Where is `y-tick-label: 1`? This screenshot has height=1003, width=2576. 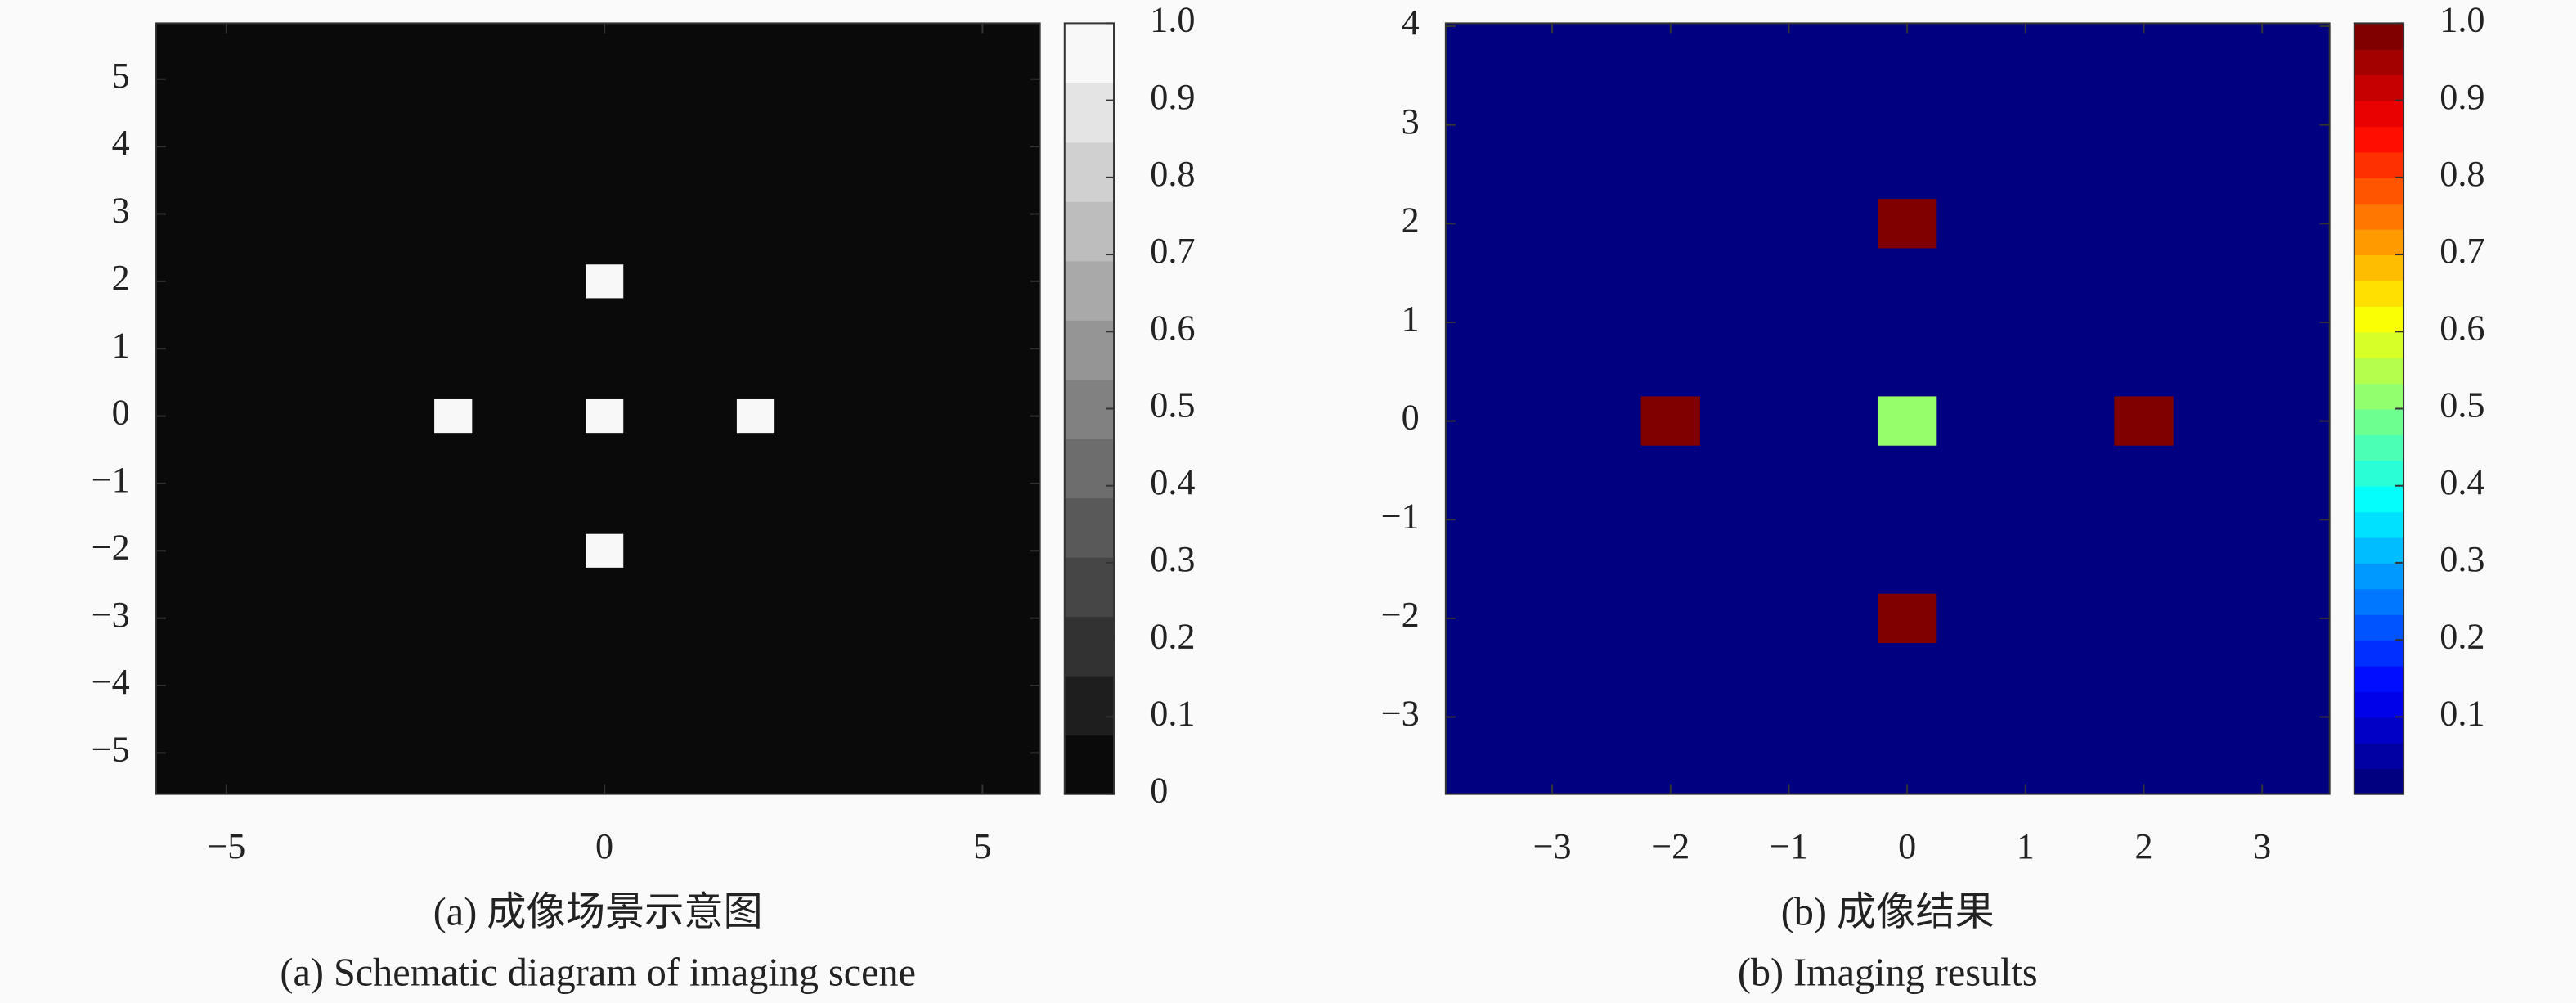 y-tick-label: 1 is located at coordinates (121, 345).